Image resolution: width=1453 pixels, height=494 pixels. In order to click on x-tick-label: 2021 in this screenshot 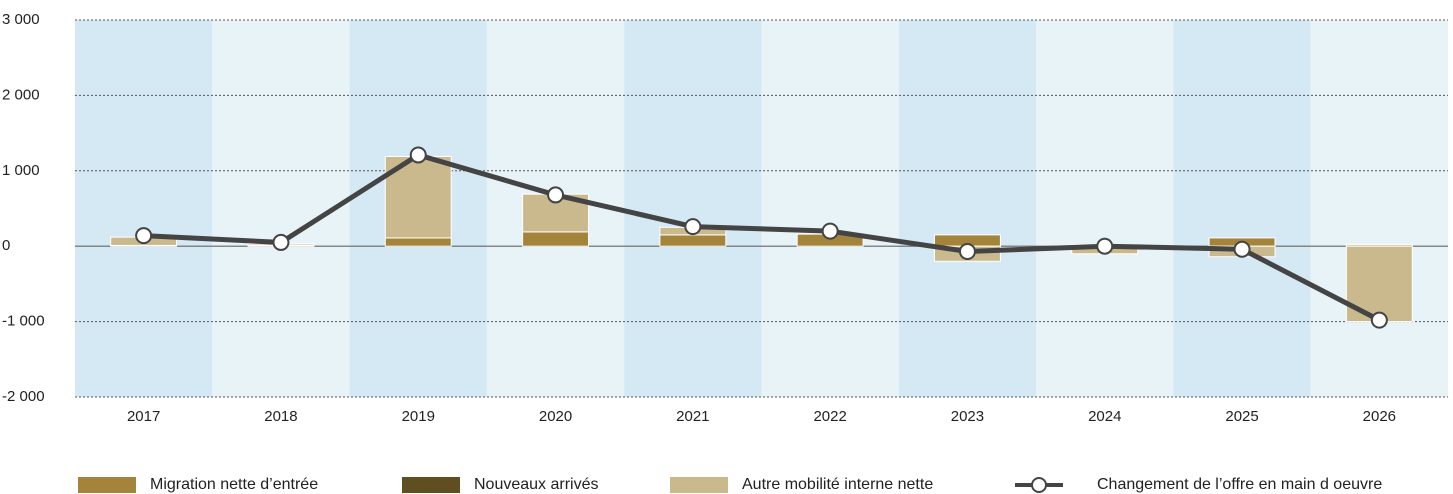, I will do `click(692, 416)`.